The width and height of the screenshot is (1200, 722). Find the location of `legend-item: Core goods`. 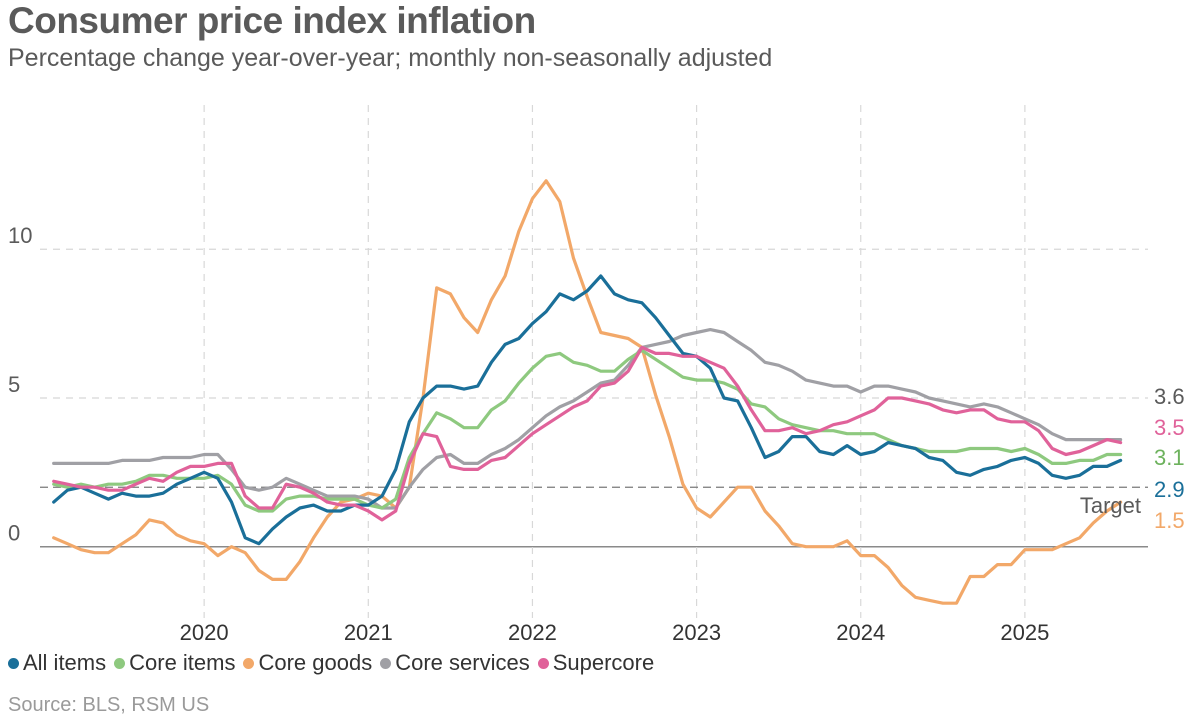

legend-item: Core goods is located at coordinates (307, 663).